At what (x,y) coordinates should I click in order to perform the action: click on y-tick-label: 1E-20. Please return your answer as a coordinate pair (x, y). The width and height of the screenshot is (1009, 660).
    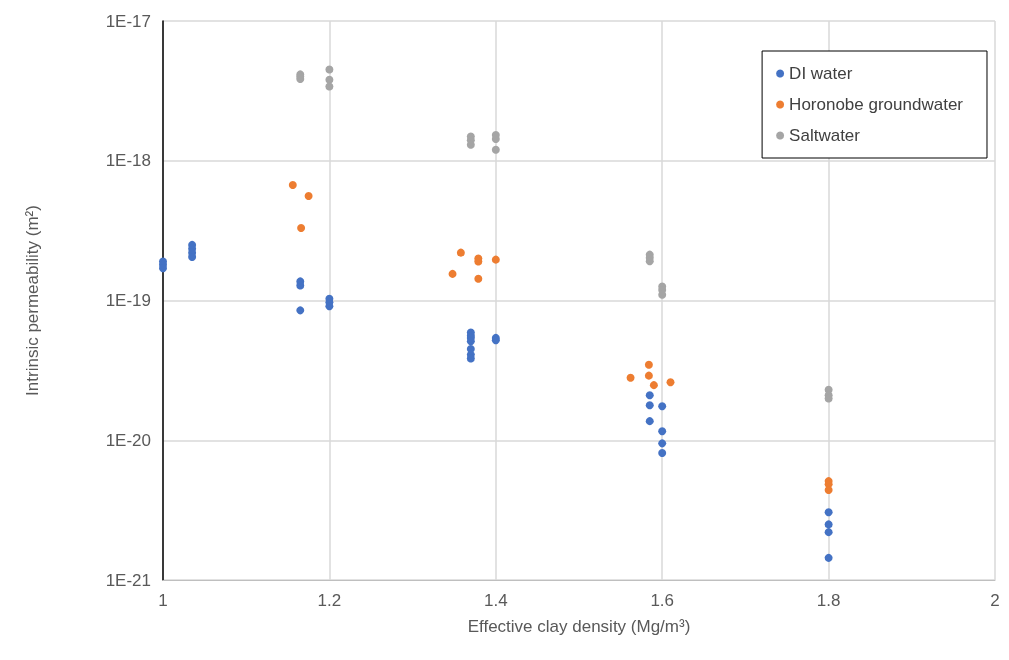
    Looking at the image, I should click on (128, 440).